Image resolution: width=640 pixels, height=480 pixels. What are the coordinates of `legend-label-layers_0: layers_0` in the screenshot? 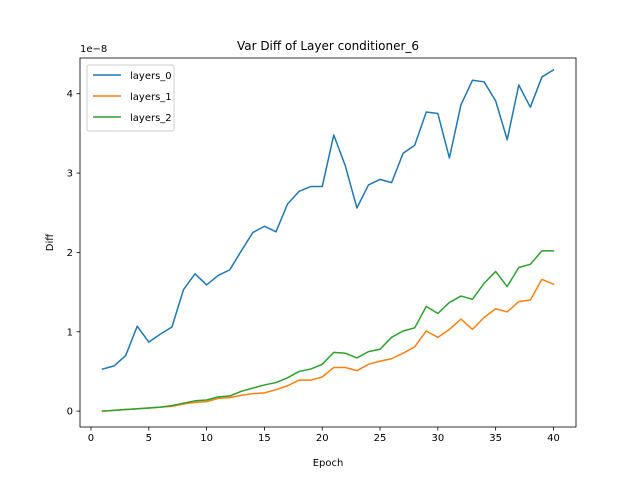 It's located at (151, 76).